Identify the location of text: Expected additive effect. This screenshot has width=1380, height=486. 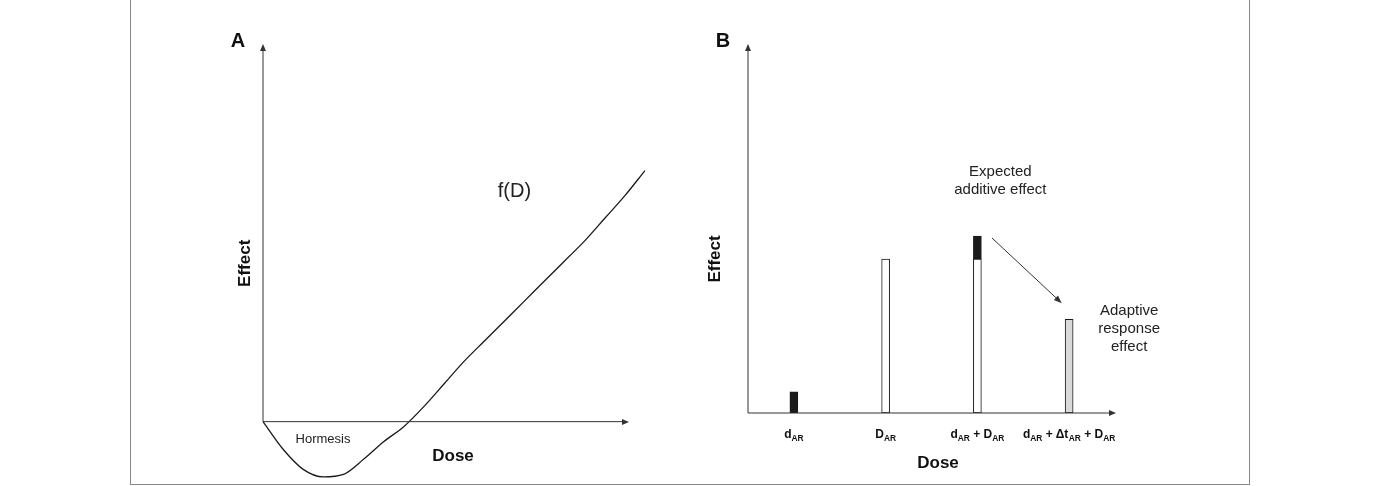
(1001, 180).